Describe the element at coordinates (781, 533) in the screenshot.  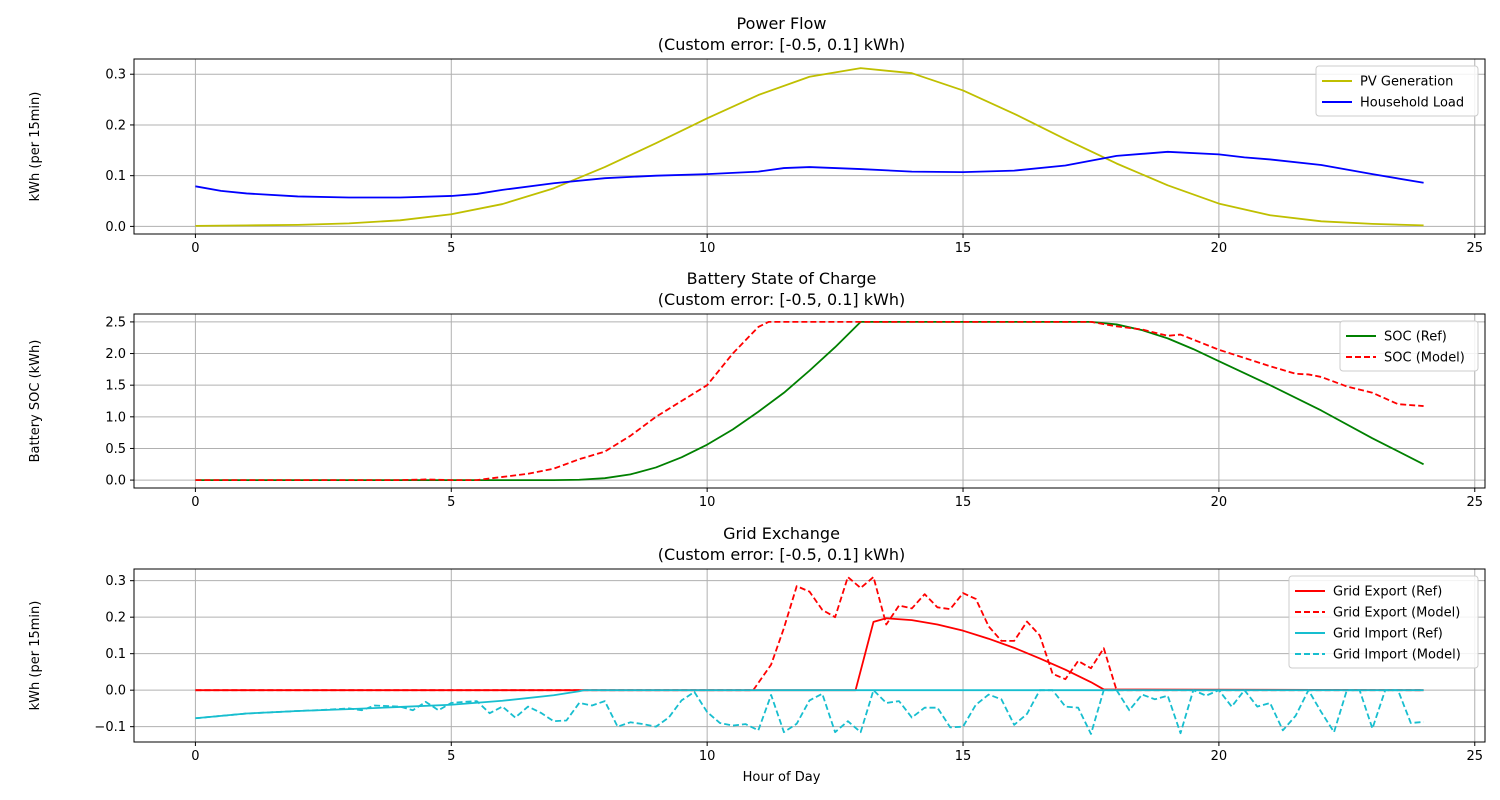
I see `chart-title: Grid Exchange` at that location.